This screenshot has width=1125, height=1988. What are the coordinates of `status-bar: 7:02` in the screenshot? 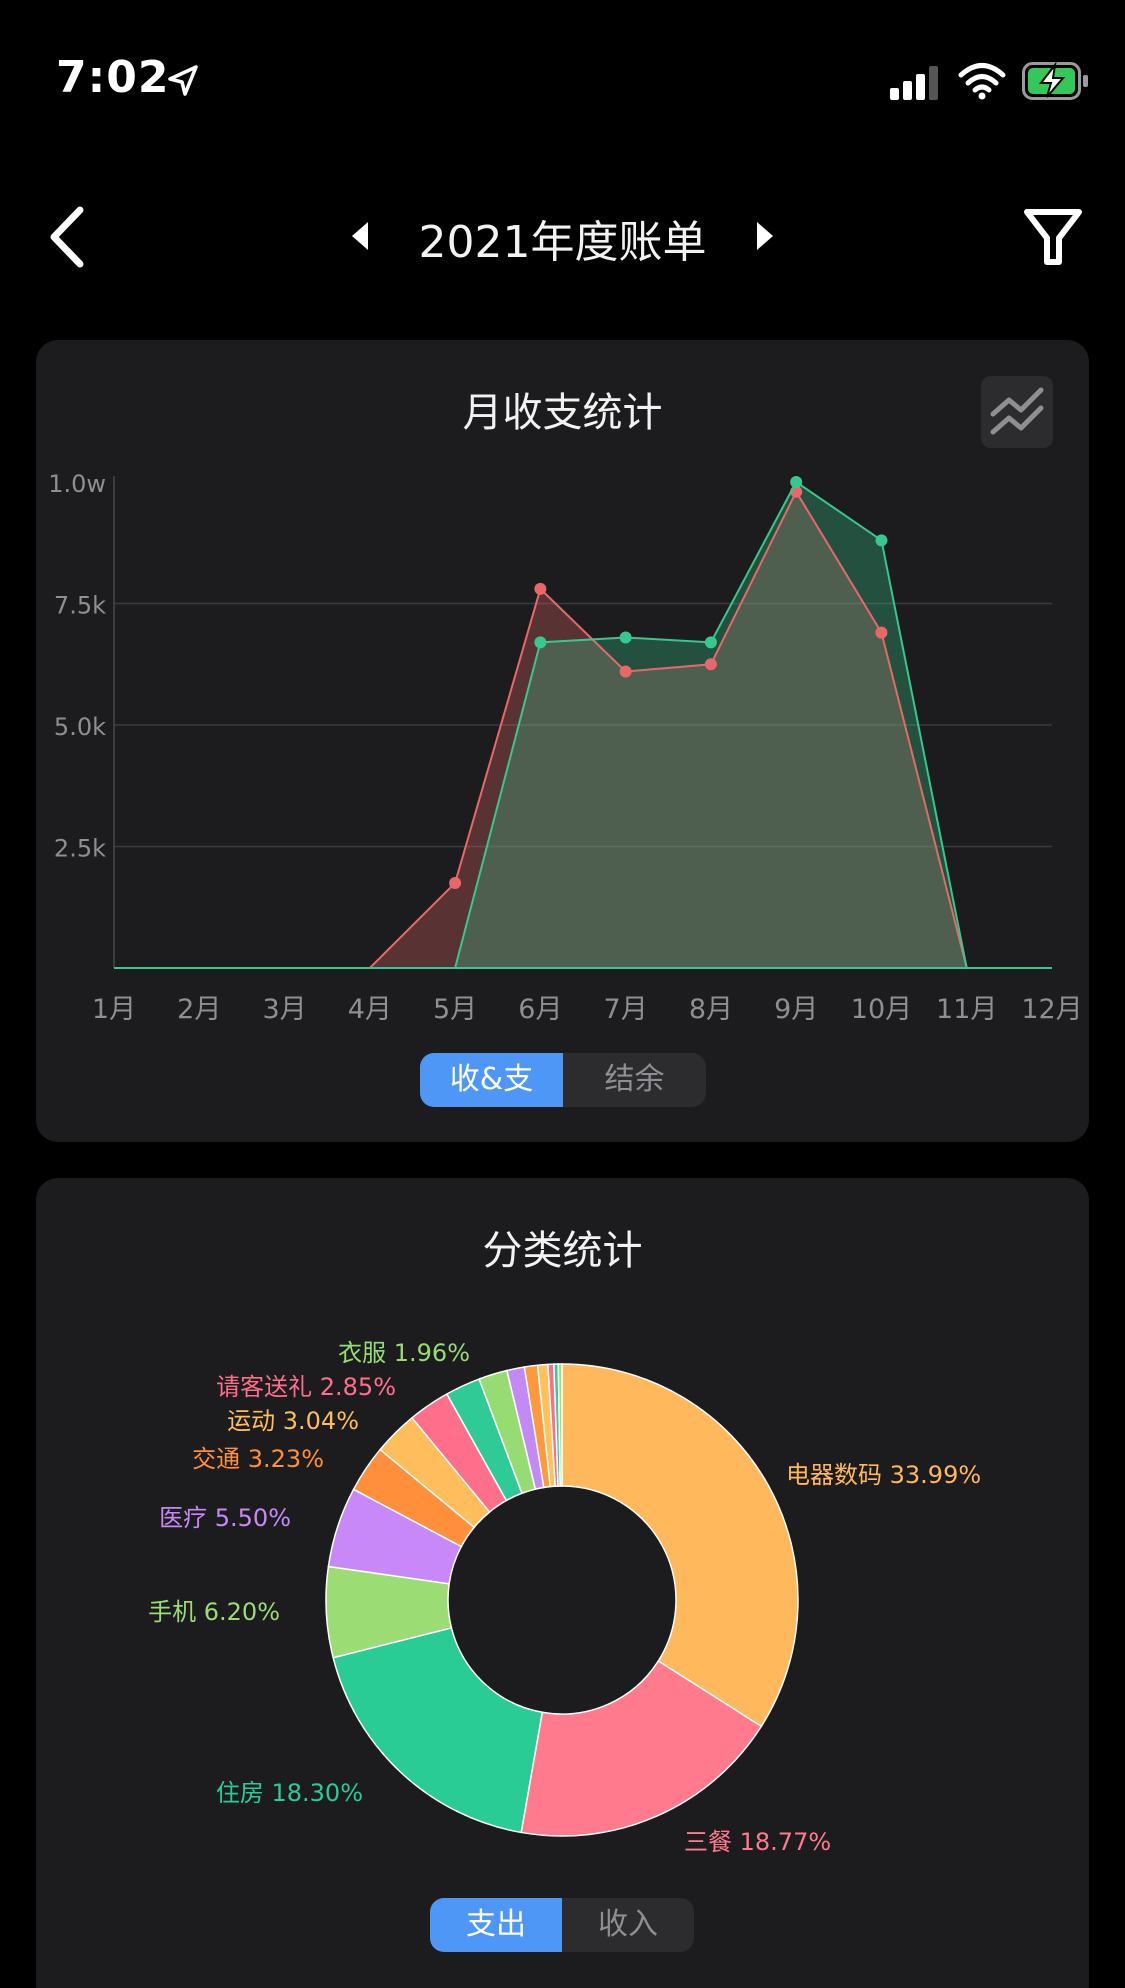 It's located at (562, 80).